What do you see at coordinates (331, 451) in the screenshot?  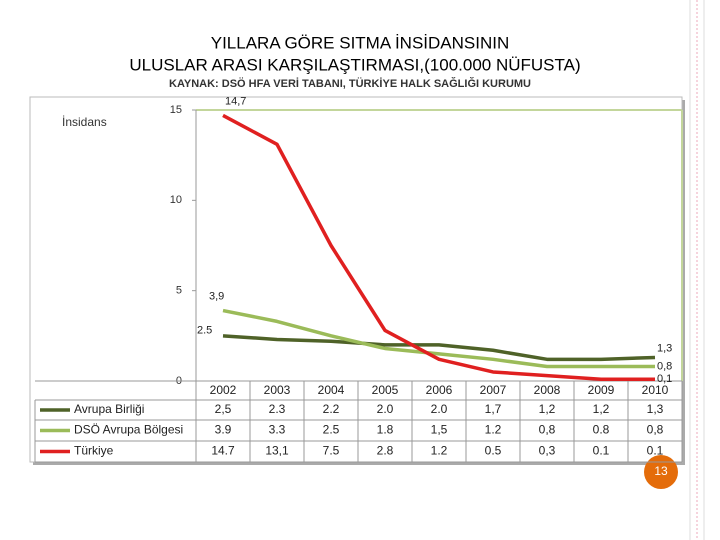 I see `table-cell: 7.5` at bounding box center [331, 451].